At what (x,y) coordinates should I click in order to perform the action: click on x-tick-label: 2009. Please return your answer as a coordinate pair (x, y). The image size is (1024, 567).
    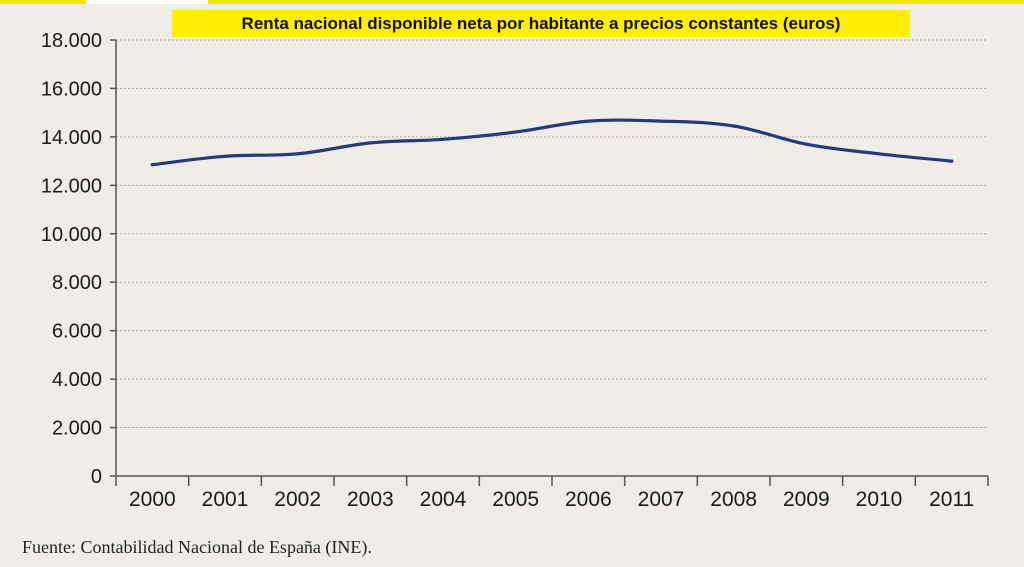
    Looking at the image, I should click on (806, 499).